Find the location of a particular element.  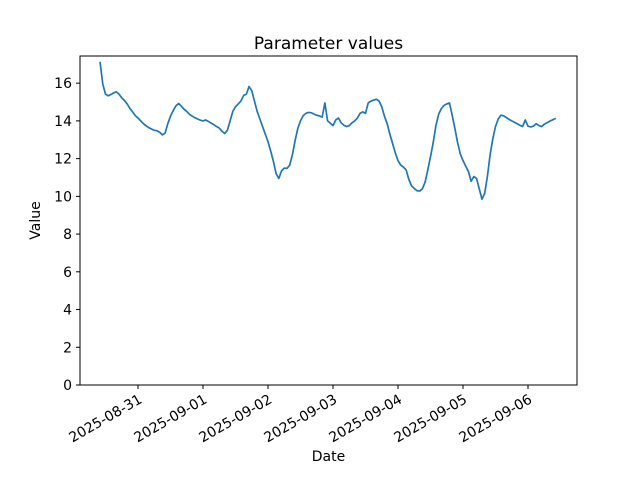

y-tick-label: 16 is located at coordinates (63, 84).